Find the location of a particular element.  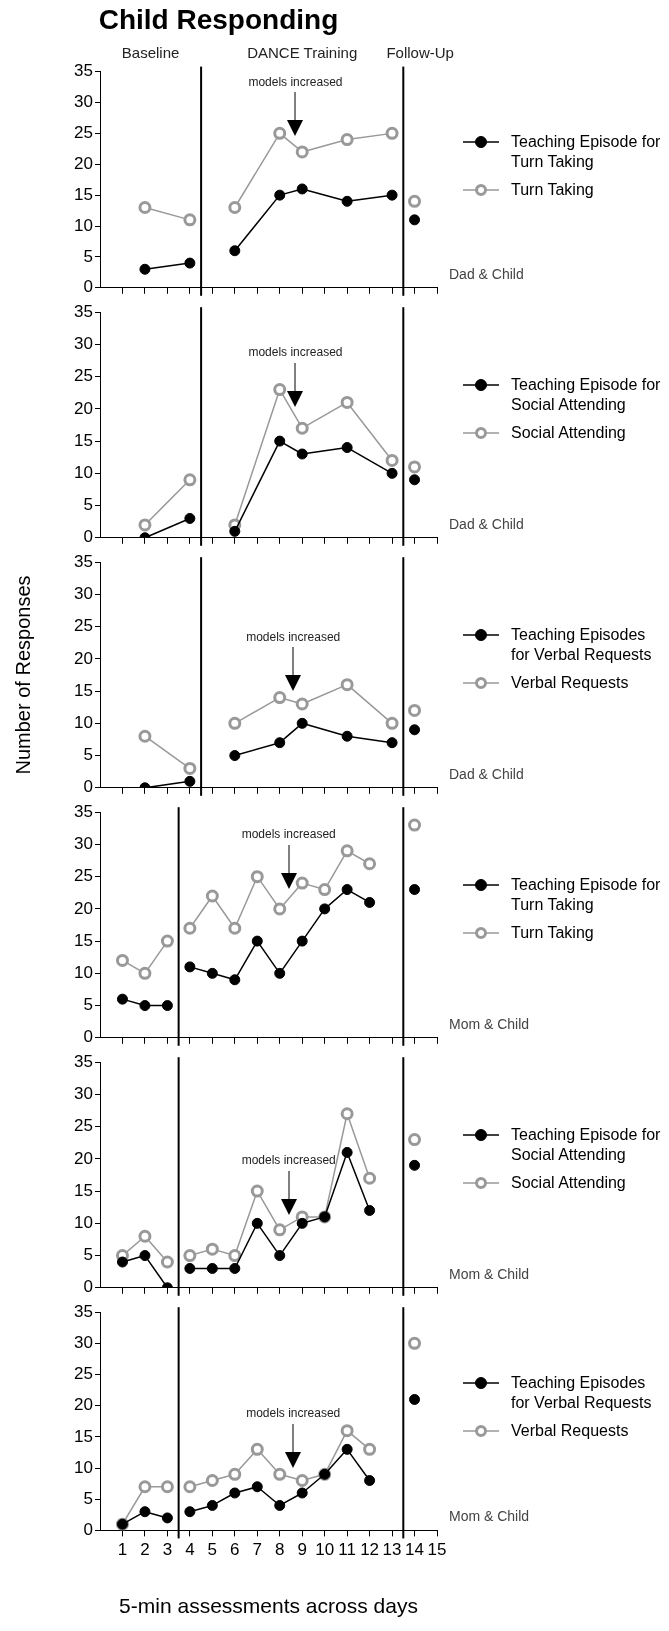

x-tick-label: 15 is located at coordinates (437, 1550).